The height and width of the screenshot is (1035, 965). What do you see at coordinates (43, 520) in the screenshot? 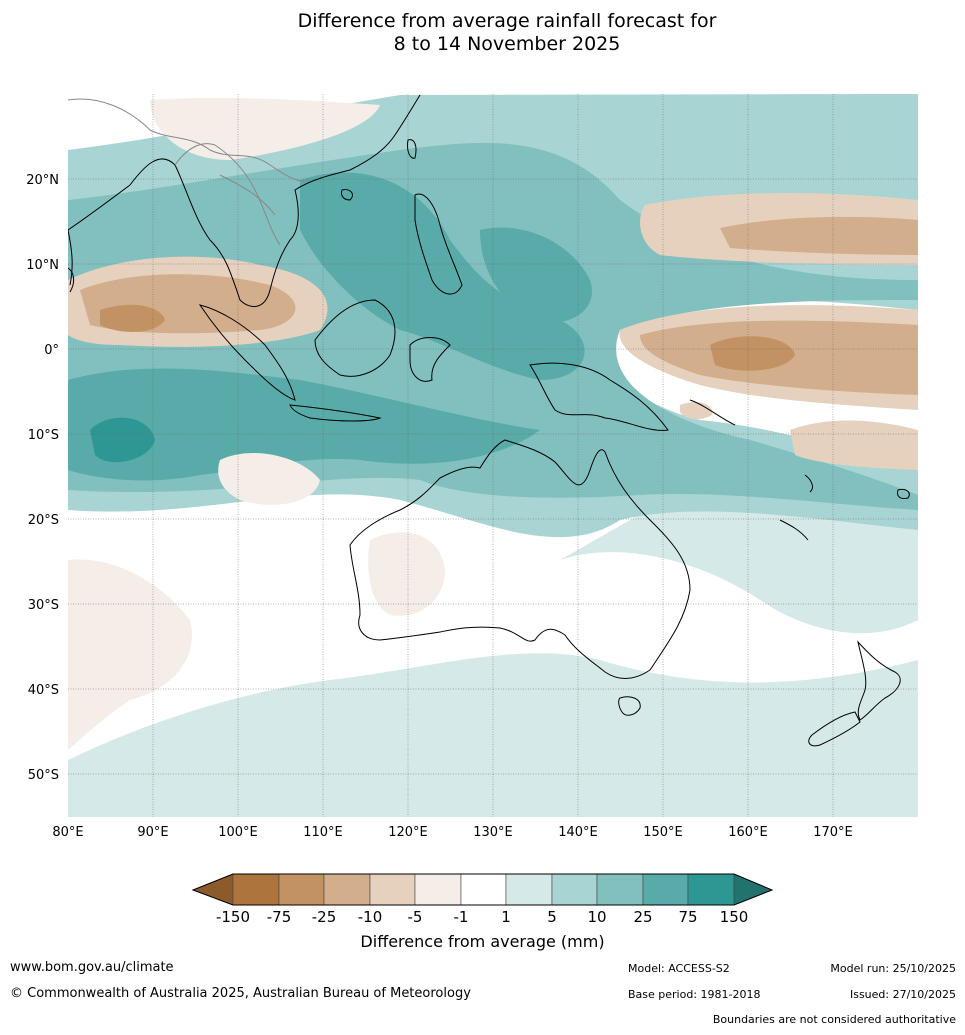
I see `lat-label: 20°S` at bounding box center [43, 520].